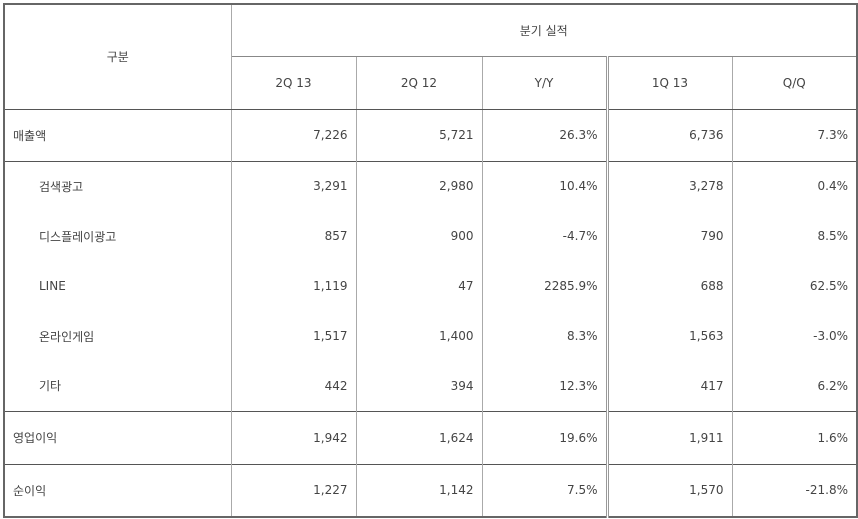 The height and width of the screenshot is (519, 858). What do you see at coordinates (794, 490) in the screenshot?
I see `cell-value: -21.8%` at bounding box center [794, 490].